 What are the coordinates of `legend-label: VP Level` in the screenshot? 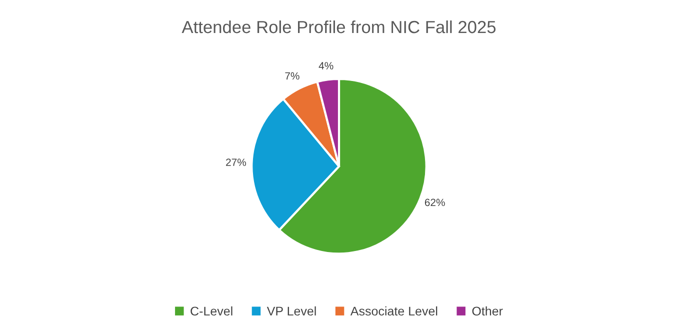 It's located at (291, 311).